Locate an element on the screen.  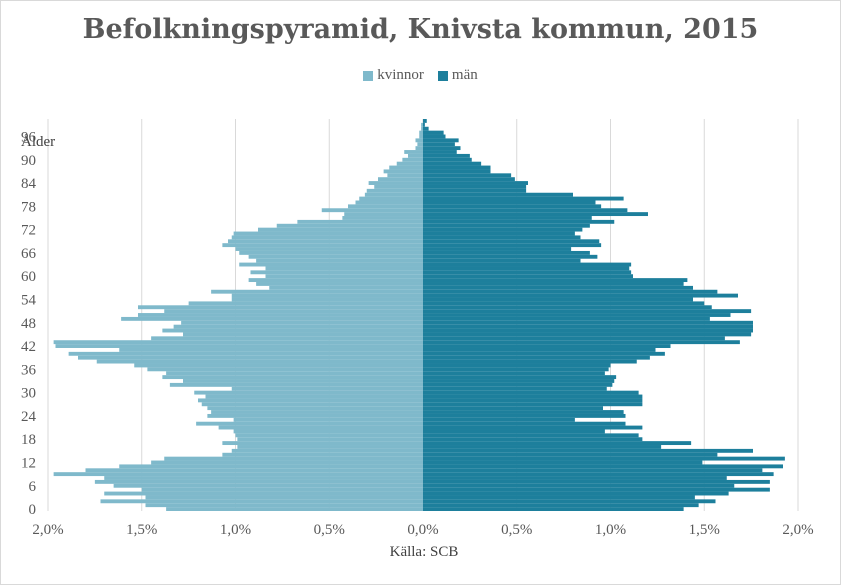
legend-swatch-man is located at coordinates (442, 75).